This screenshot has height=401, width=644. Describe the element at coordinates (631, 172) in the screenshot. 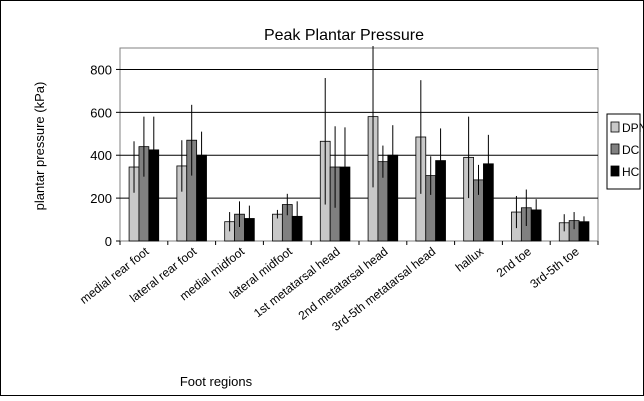

I see `legend-label-hc: HC` at that location.